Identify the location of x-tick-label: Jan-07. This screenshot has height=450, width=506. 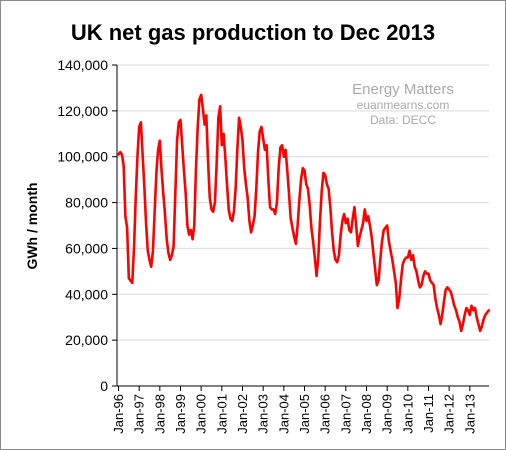
(345, 414).